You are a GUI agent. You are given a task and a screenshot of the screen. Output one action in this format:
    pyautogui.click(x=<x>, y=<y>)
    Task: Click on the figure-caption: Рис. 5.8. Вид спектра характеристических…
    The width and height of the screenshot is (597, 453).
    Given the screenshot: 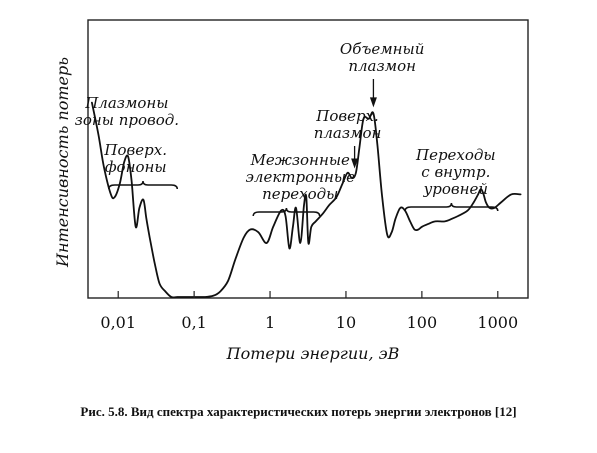 What is the action you would take?
    pyautogui.click(x=298, y=411)
    